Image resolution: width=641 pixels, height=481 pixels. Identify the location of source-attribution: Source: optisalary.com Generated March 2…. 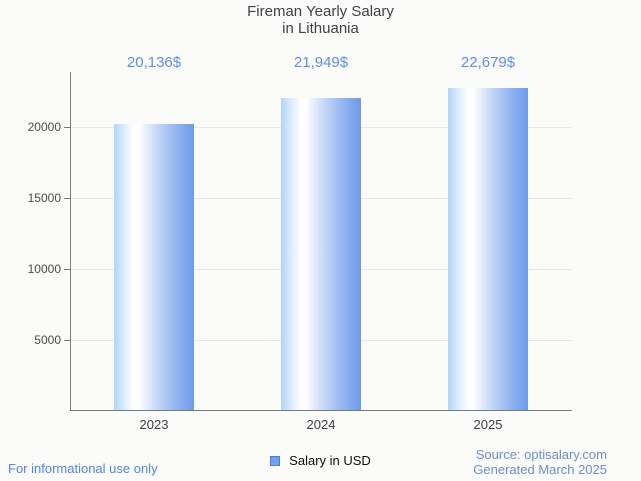
(540, 462).